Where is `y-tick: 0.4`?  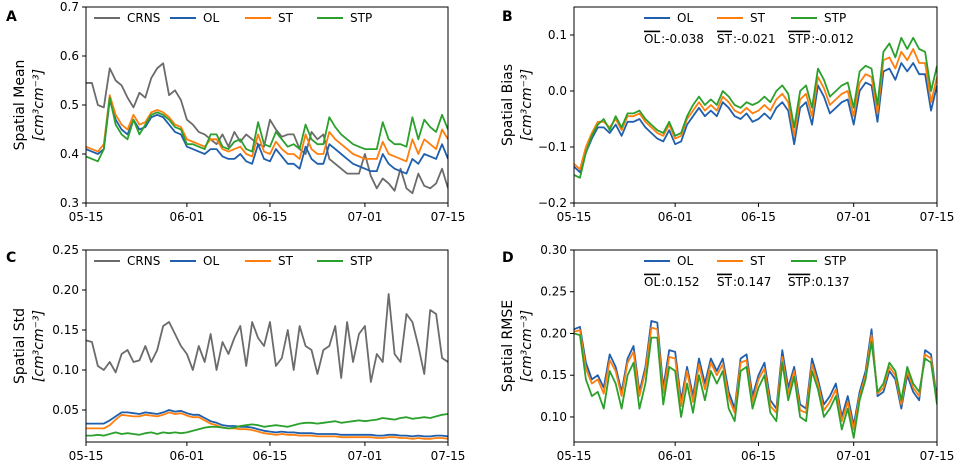 y-tick: 0.4 is located at coordinates (73, 154).